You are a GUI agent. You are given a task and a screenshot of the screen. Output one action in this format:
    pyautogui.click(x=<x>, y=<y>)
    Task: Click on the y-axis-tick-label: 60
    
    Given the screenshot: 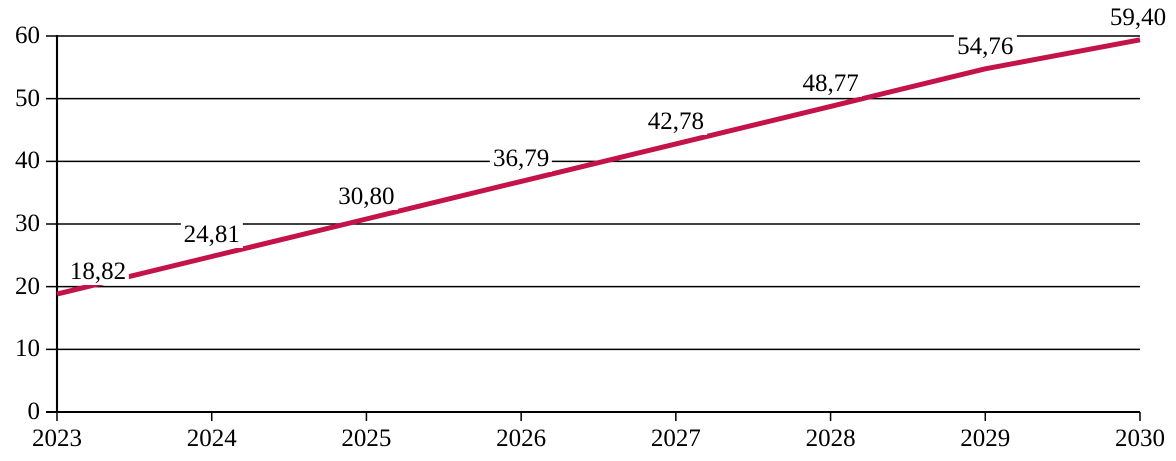 What is the action you would take?
    pyautogui.click(x=27, y=35)
    